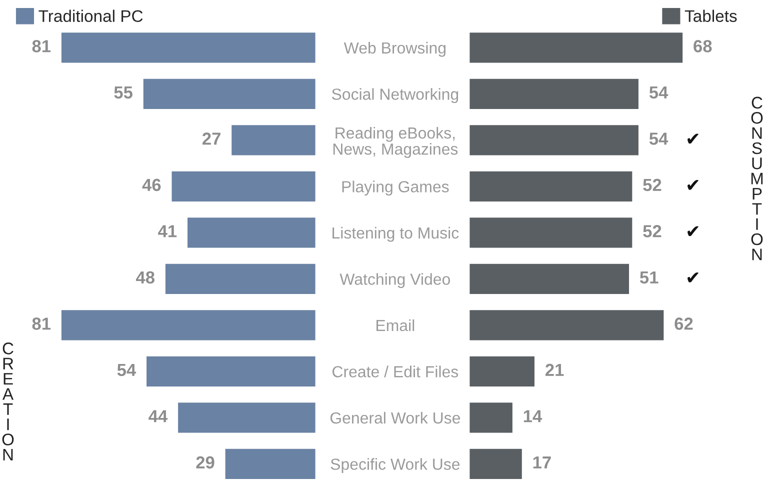  I want to click on y-tick-label: Listening to Music, so click(395, 234).